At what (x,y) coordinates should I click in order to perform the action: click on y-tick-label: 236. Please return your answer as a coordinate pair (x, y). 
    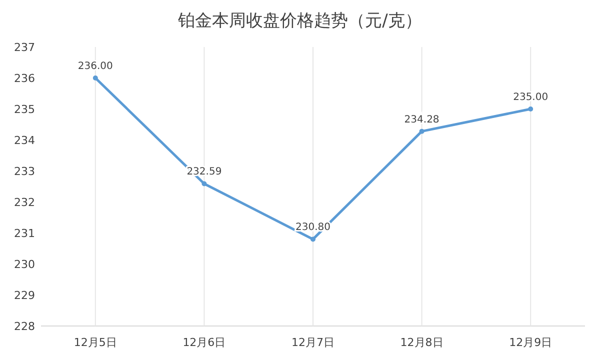
    Looking at the image, I should click on (24, 78).